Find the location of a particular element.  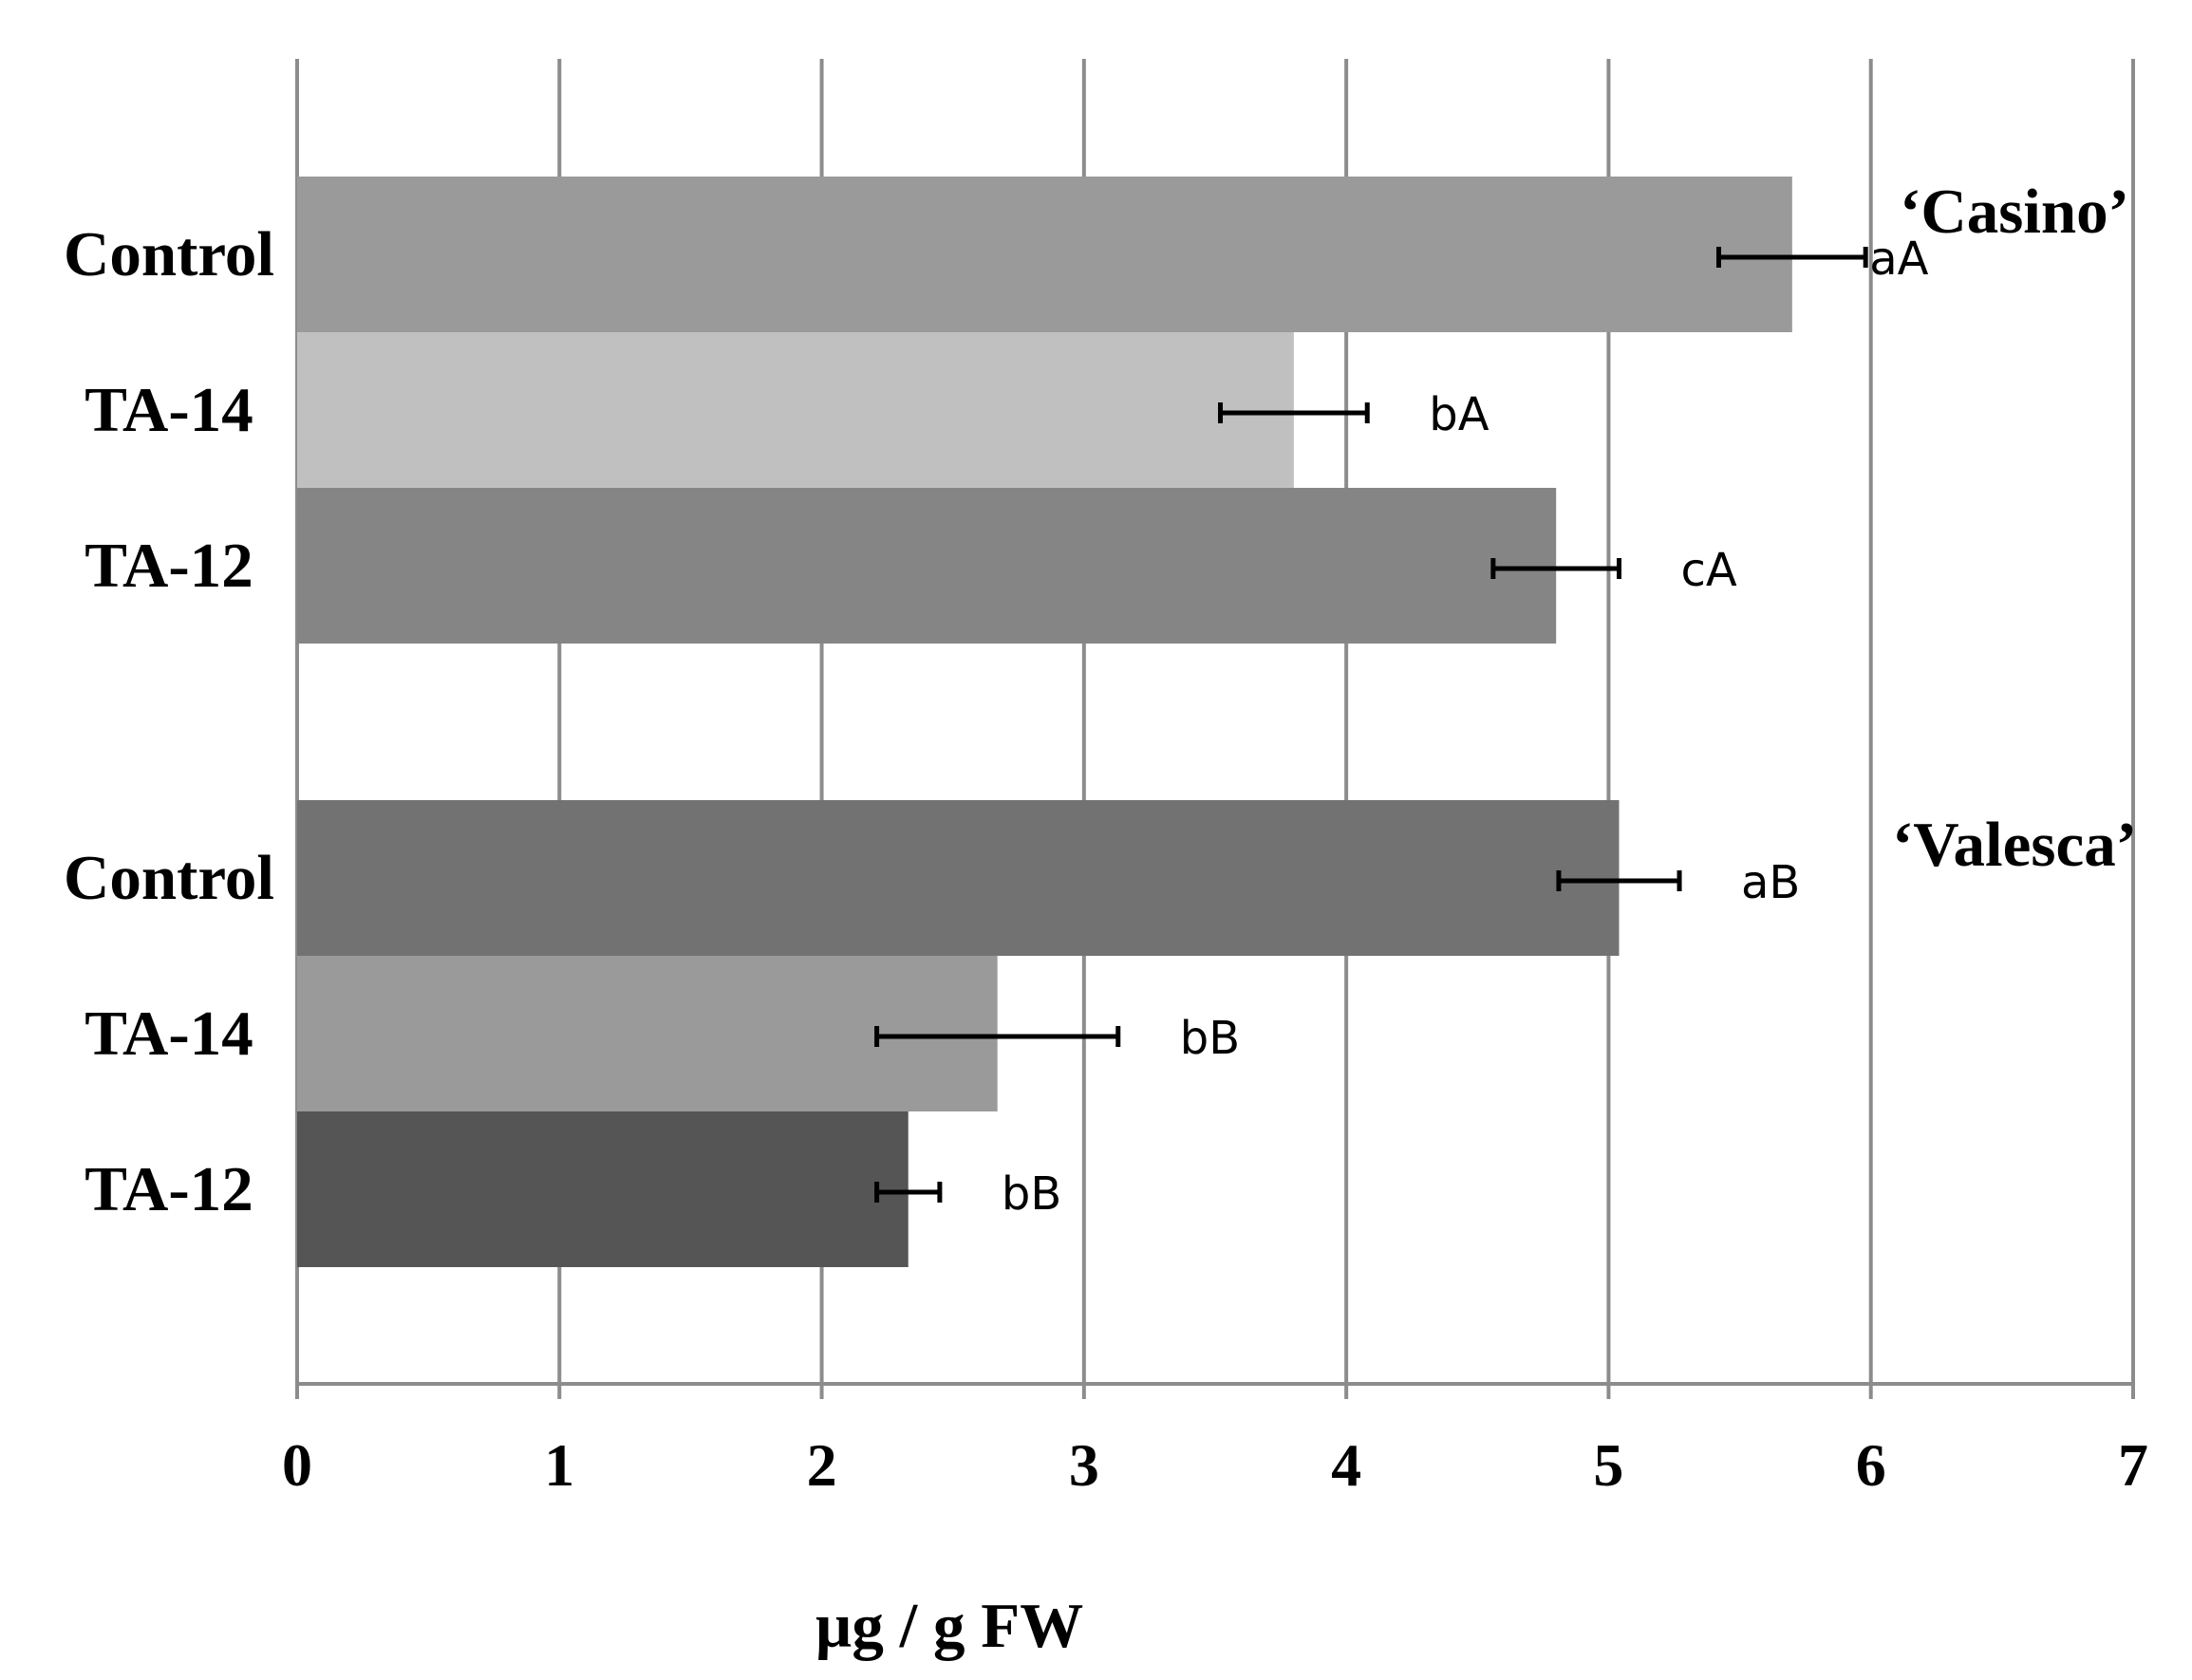

significance-label-0-2: cA is located at coordinates (1708, 570).